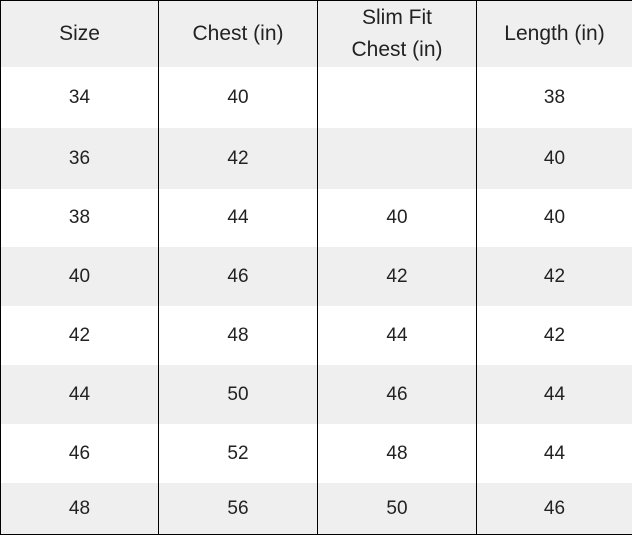 Image resolution: width=632 pixels, height=535 pixels. What do you see at coordinates (554, 33) in the screenshot?
I see `header-cell: Length (in)` at bounding box center [554, 33].